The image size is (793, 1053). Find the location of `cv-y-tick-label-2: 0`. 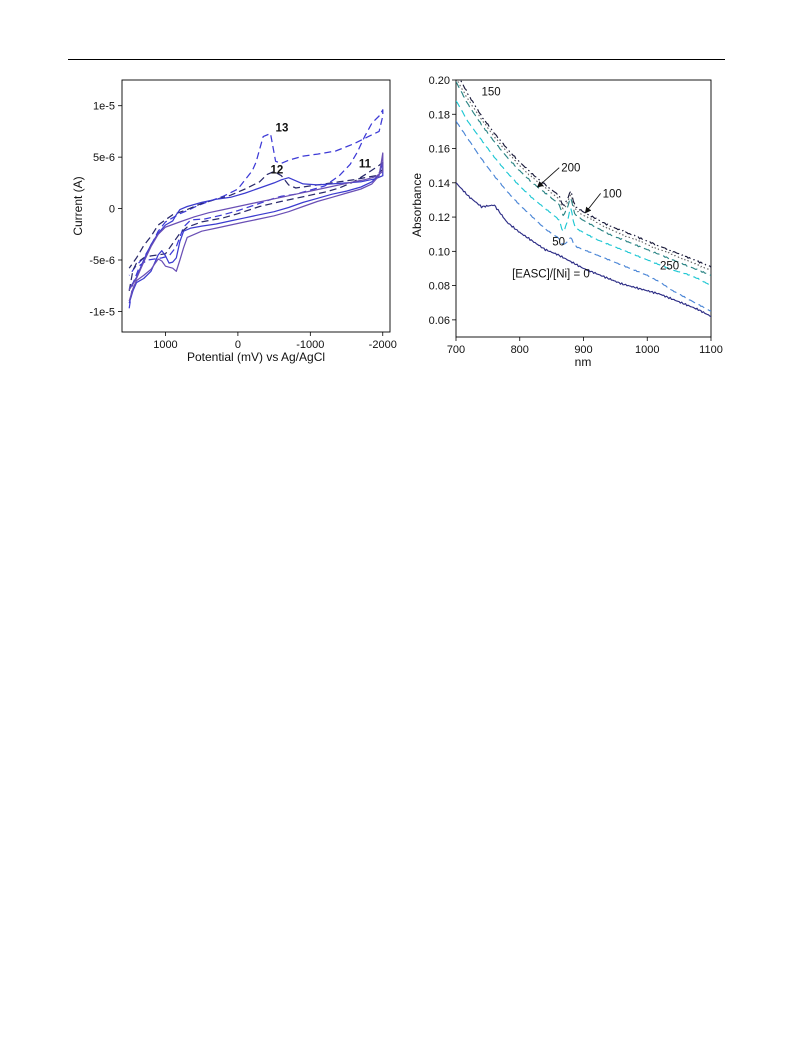

cv-y-tick-label-2: 0 is located at coordinates (112, 210).